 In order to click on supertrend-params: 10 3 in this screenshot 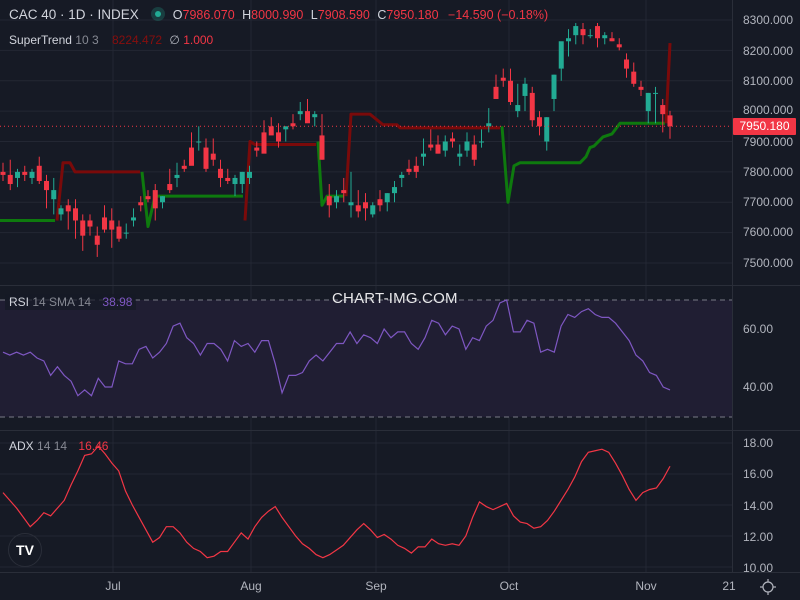, I will do `click(87, 40)`.